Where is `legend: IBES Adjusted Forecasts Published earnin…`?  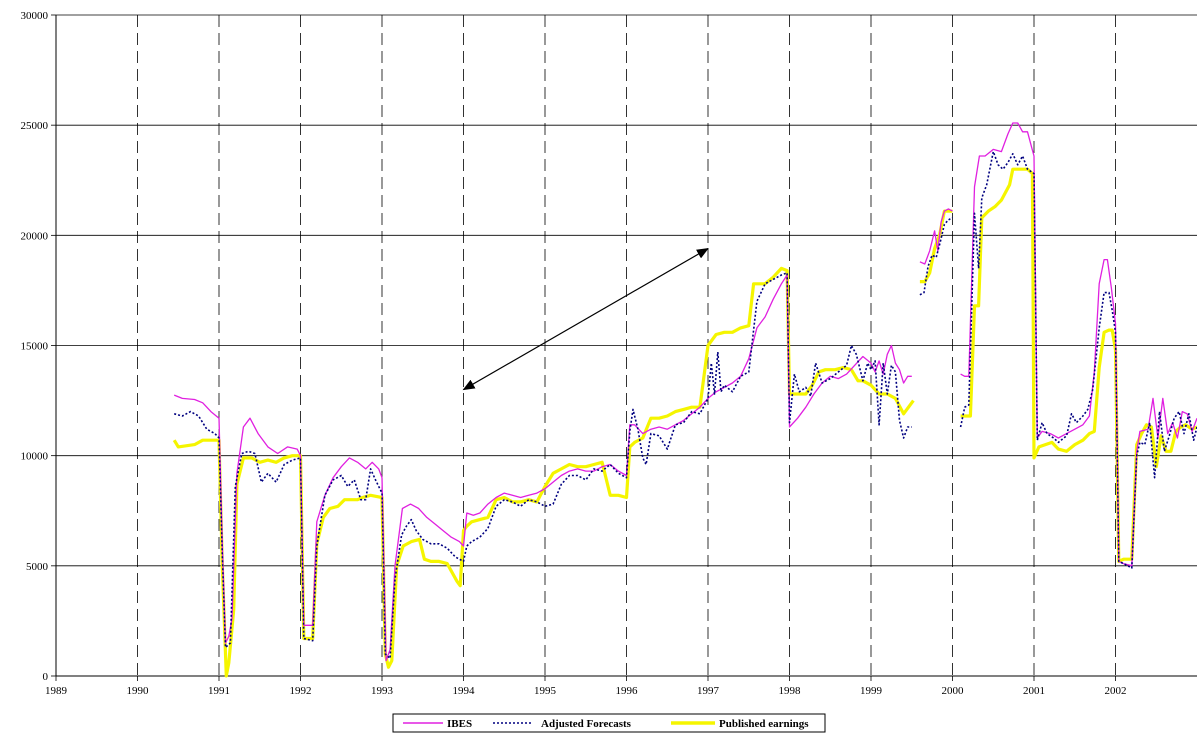
legend: IBES Adjusted Forecasts Published earnin… is located at coordinates (609, 723).